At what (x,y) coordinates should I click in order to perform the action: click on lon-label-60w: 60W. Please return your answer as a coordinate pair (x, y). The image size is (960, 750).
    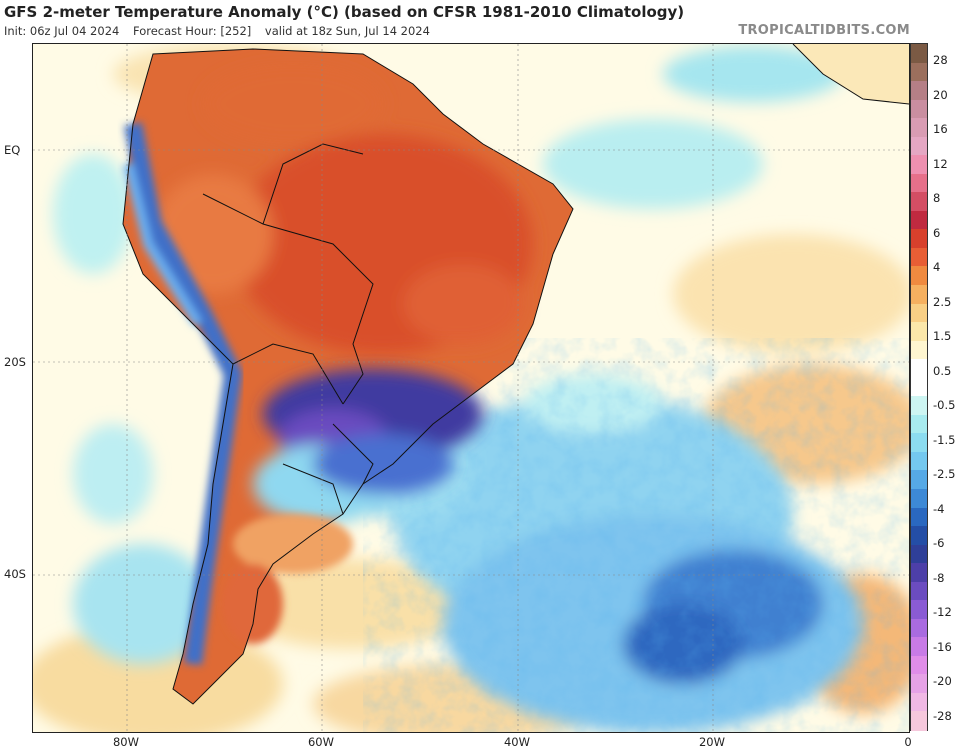
    Looking at the image, I should click on (321, 742).